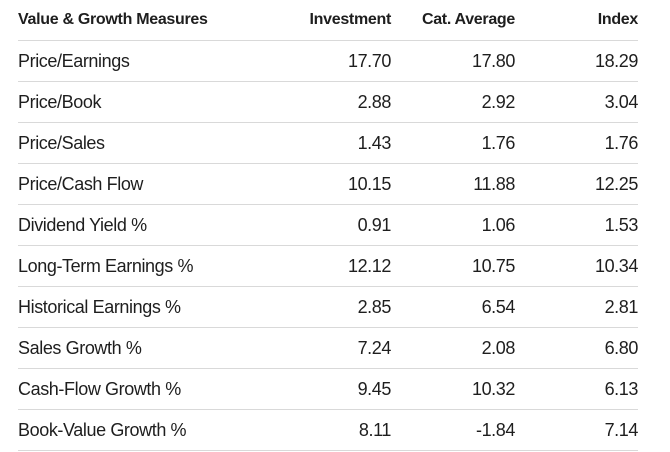  I want to click on row-label: Price/Cash Flow, so click(147, 184).